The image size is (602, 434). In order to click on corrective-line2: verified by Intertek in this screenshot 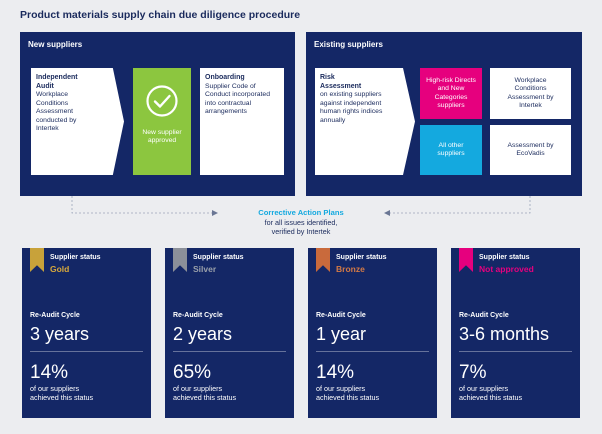, I will do `click(301, 232)`.